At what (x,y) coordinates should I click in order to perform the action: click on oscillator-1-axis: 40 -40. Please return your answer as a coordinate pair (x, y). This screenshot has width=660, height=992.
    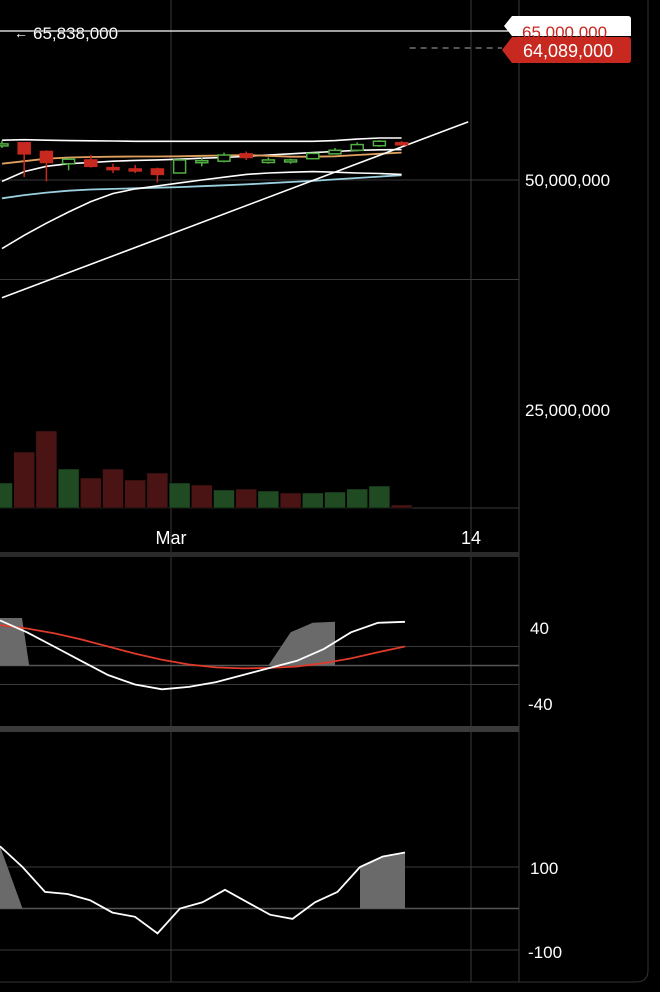
    Looking at the image, I should click on (540, 666).